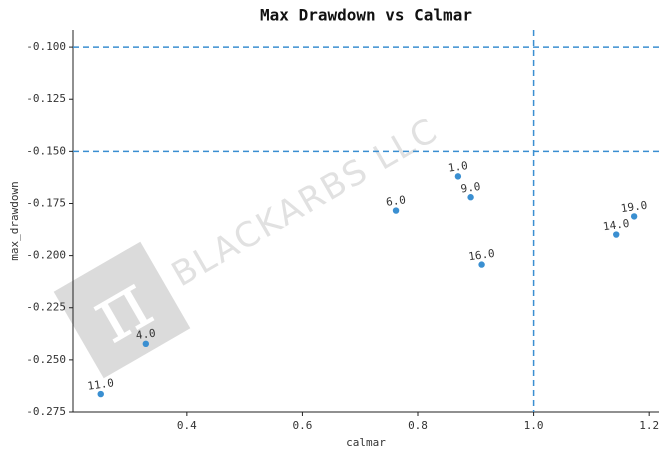 Image resolution: width=670 pixels, height=458 pixels. What do you see at coordinates (634, 207) in the screenshot?
I see `point-label: 19.0` at bounding box center [634, 207].